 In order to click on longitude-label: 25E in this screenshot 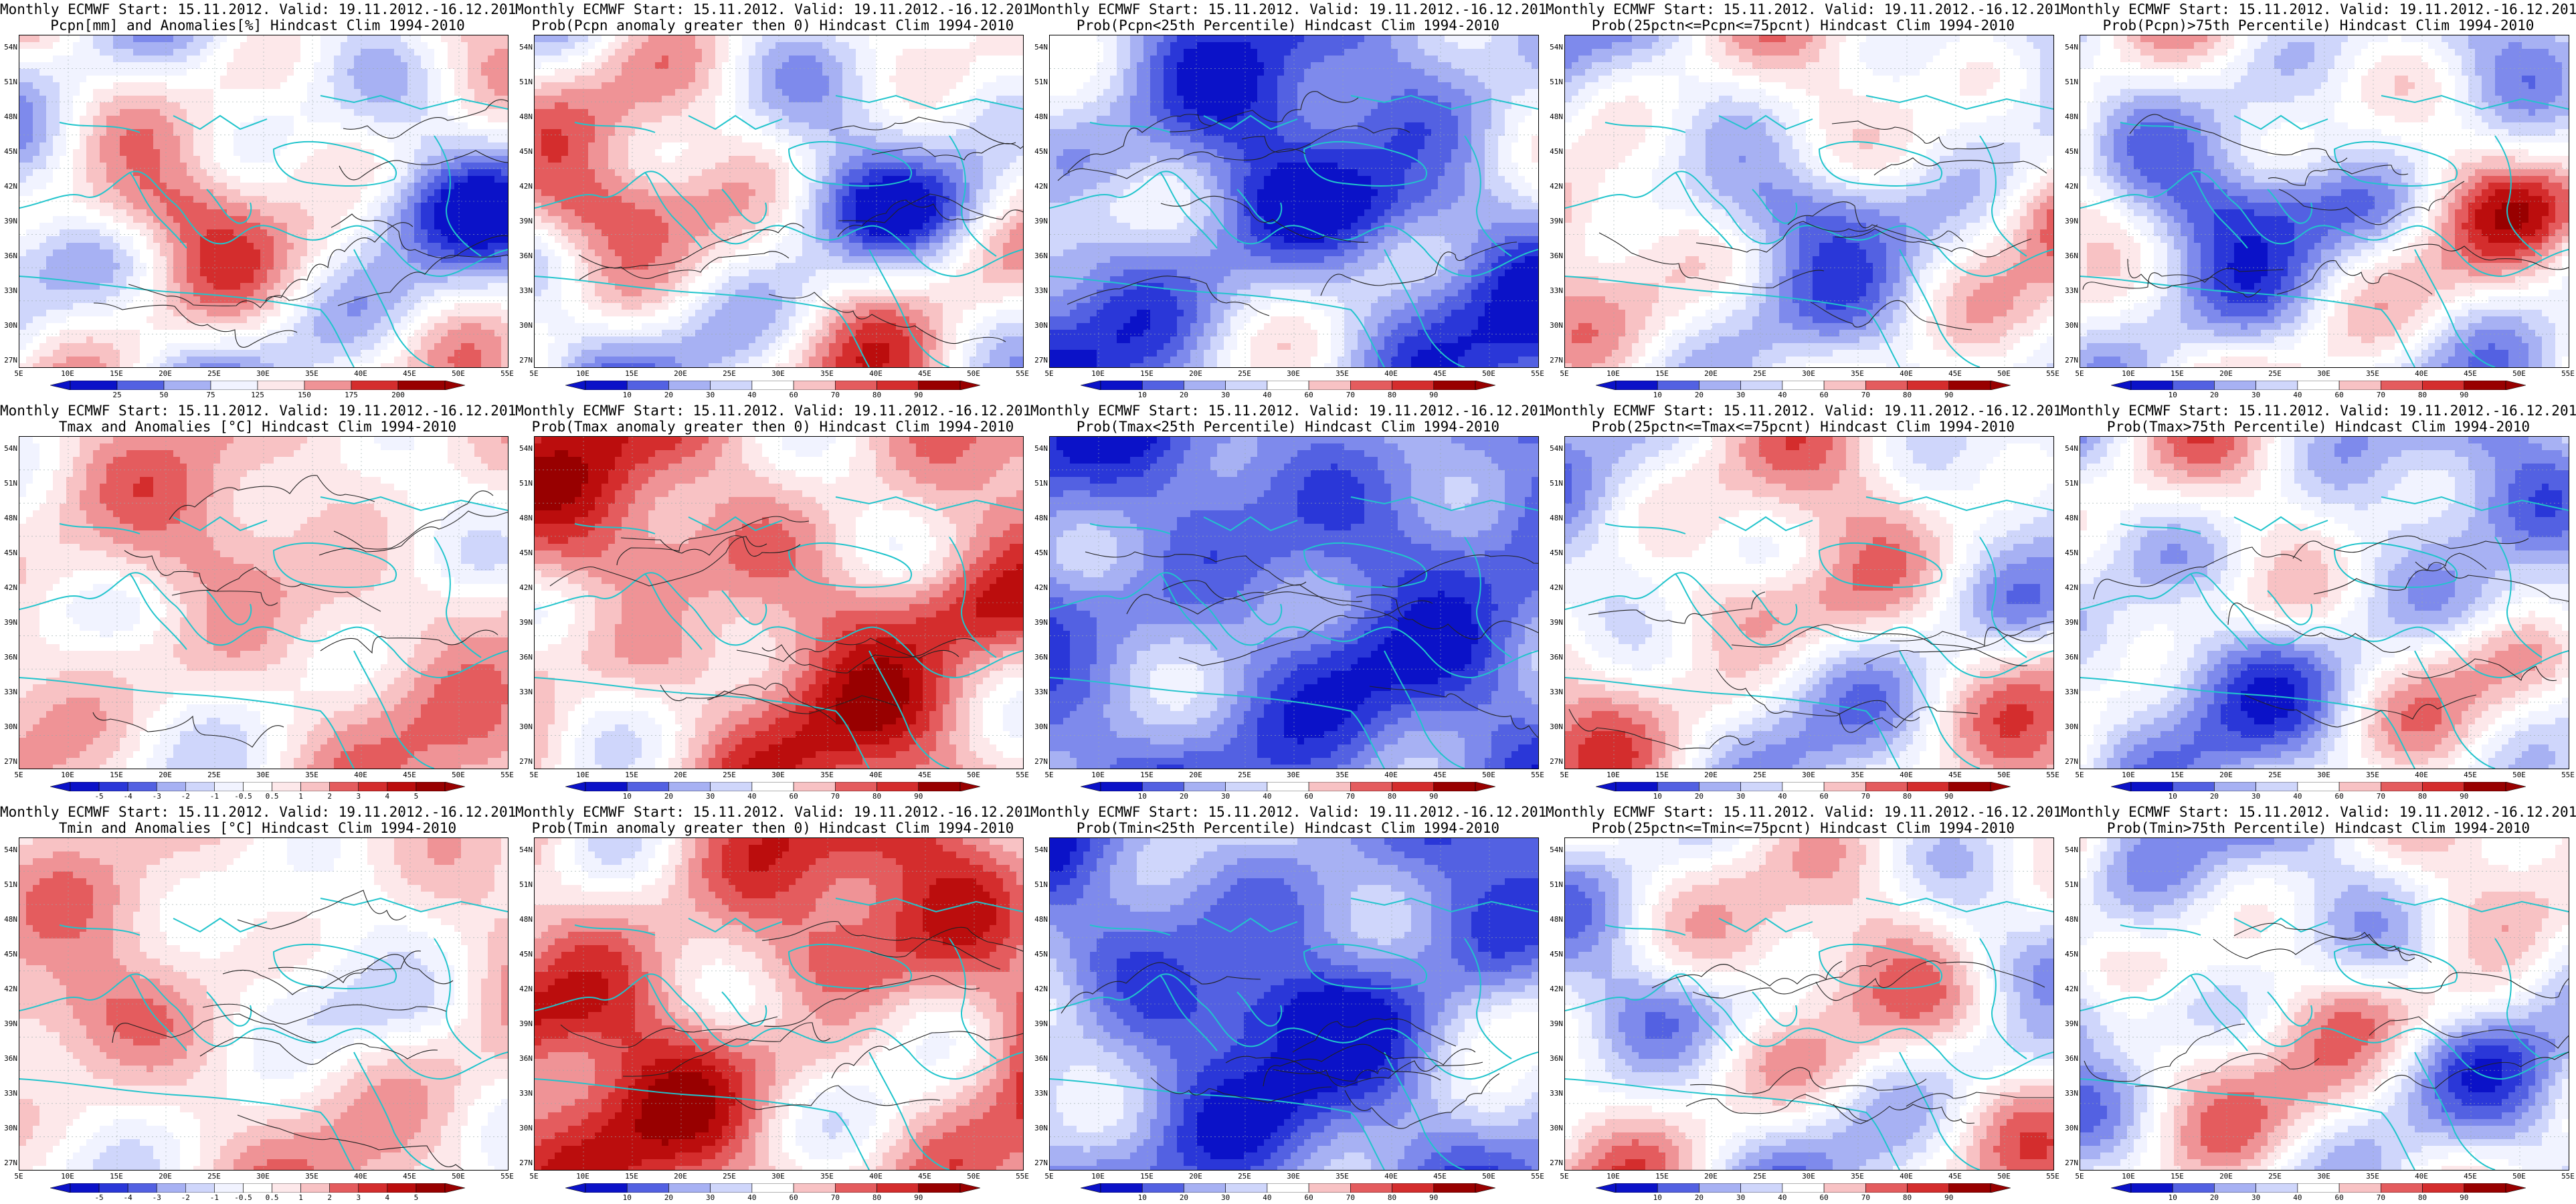, I will do `click(1759, 775)`.